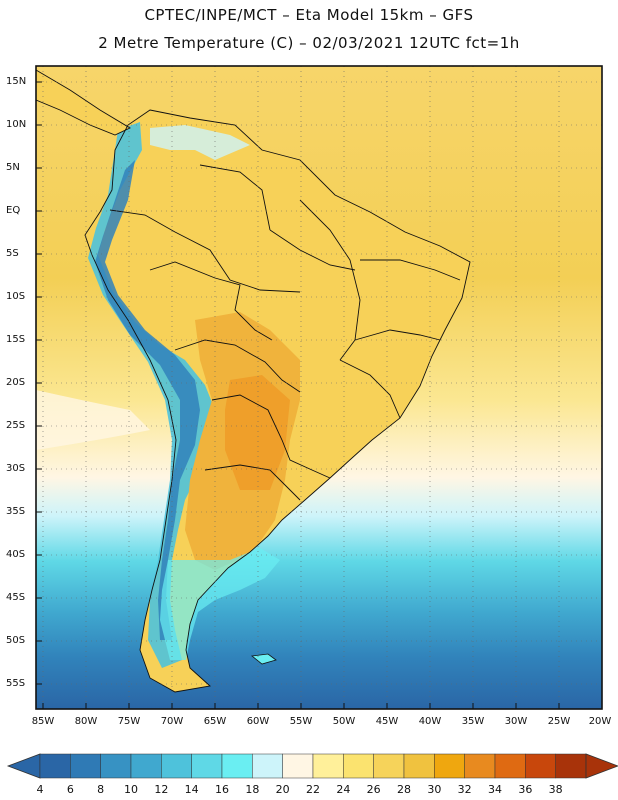  I want to click on colorbar-tick-label: 36, so click(525, 789).